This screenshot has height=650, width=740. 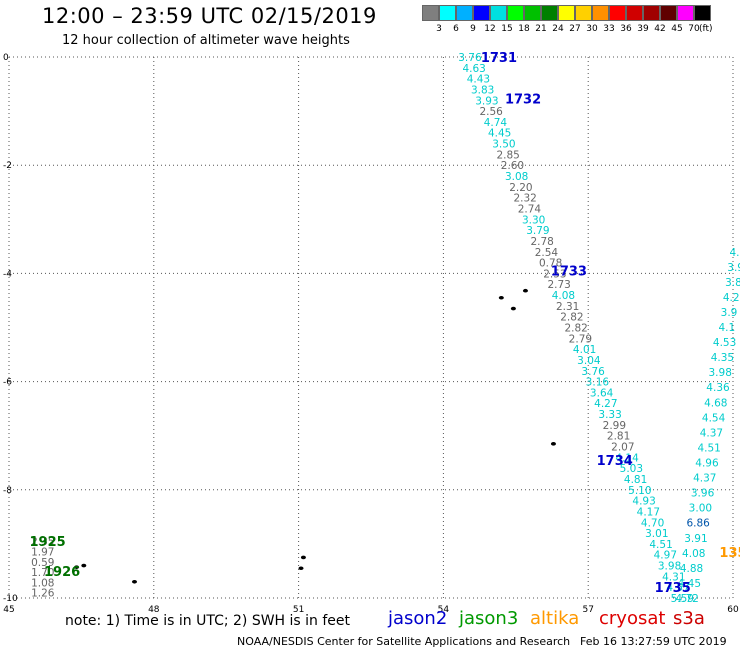 I want to click on satellite-label-jason3: jason3, so click(x=489, y=618).